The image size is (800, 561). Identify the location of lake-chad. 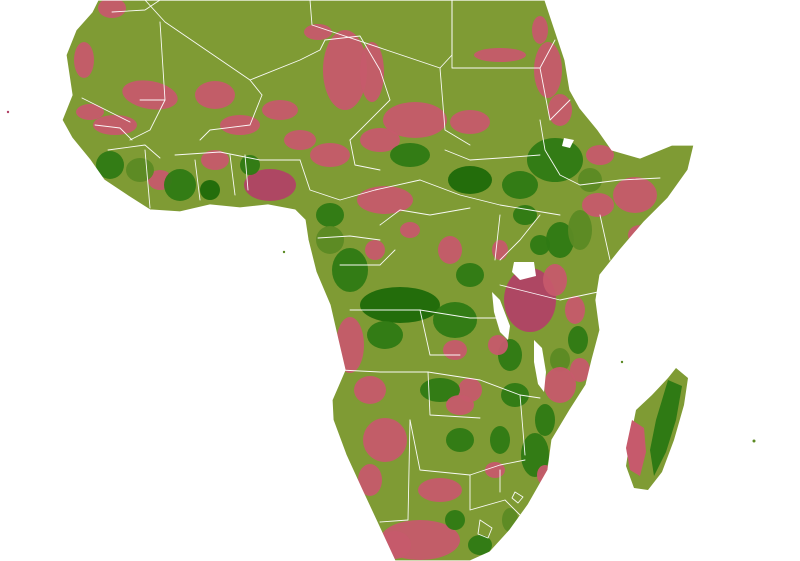
(568, 143).